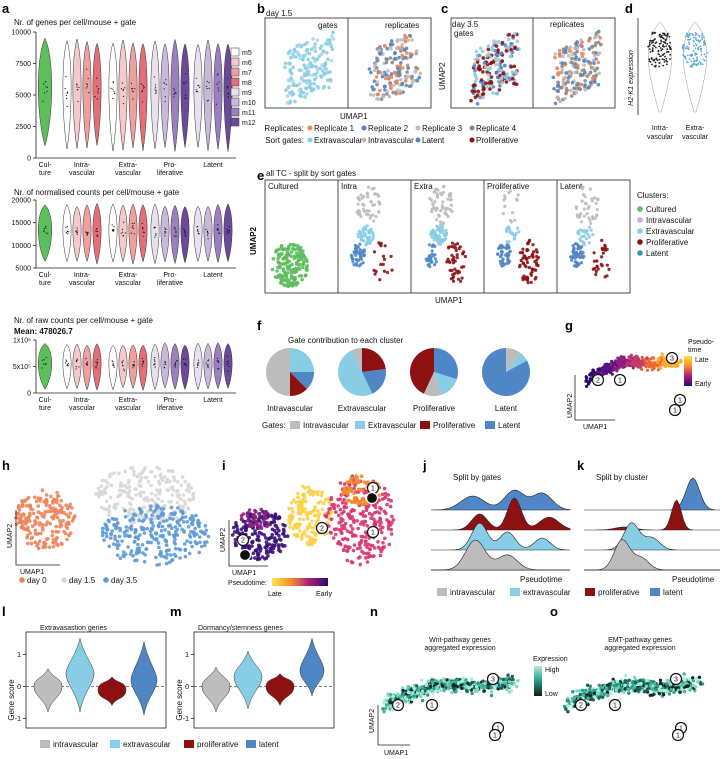  What do you see at coordinates (423, 186) in the screenshot?
I see `e-facet-label: Extra` at bounding box center [423, 186].